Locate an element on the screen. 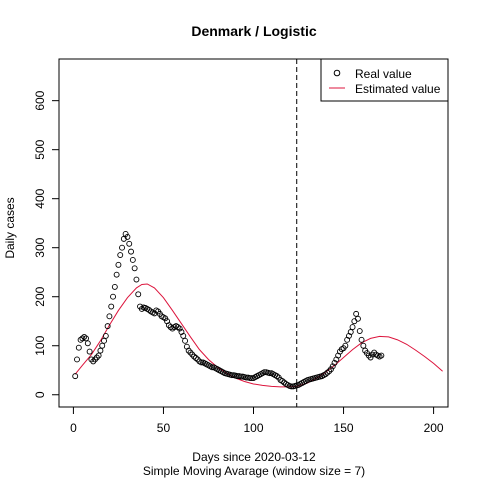  y-tick-label: 100 is located at coordinates (40, 345).